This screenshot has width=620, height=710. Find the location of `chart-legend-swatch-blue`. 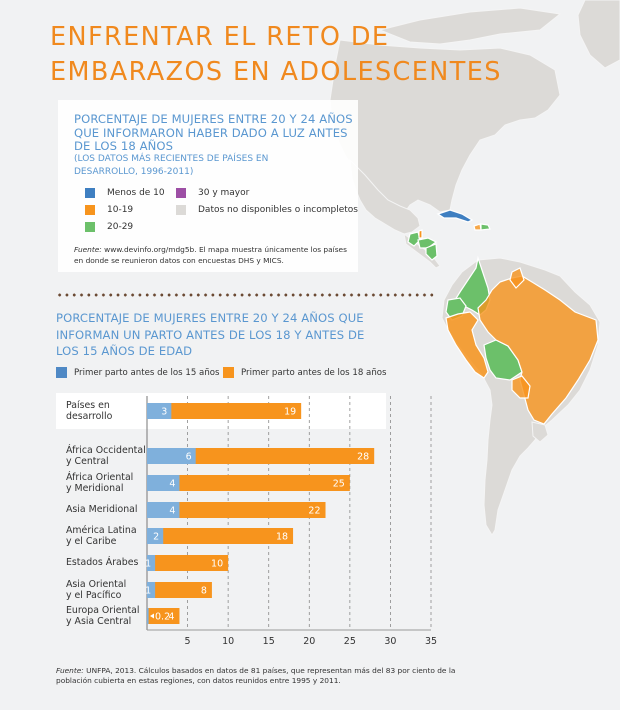

chart-legend-swatch-blue is located at coordinates (61, 372).